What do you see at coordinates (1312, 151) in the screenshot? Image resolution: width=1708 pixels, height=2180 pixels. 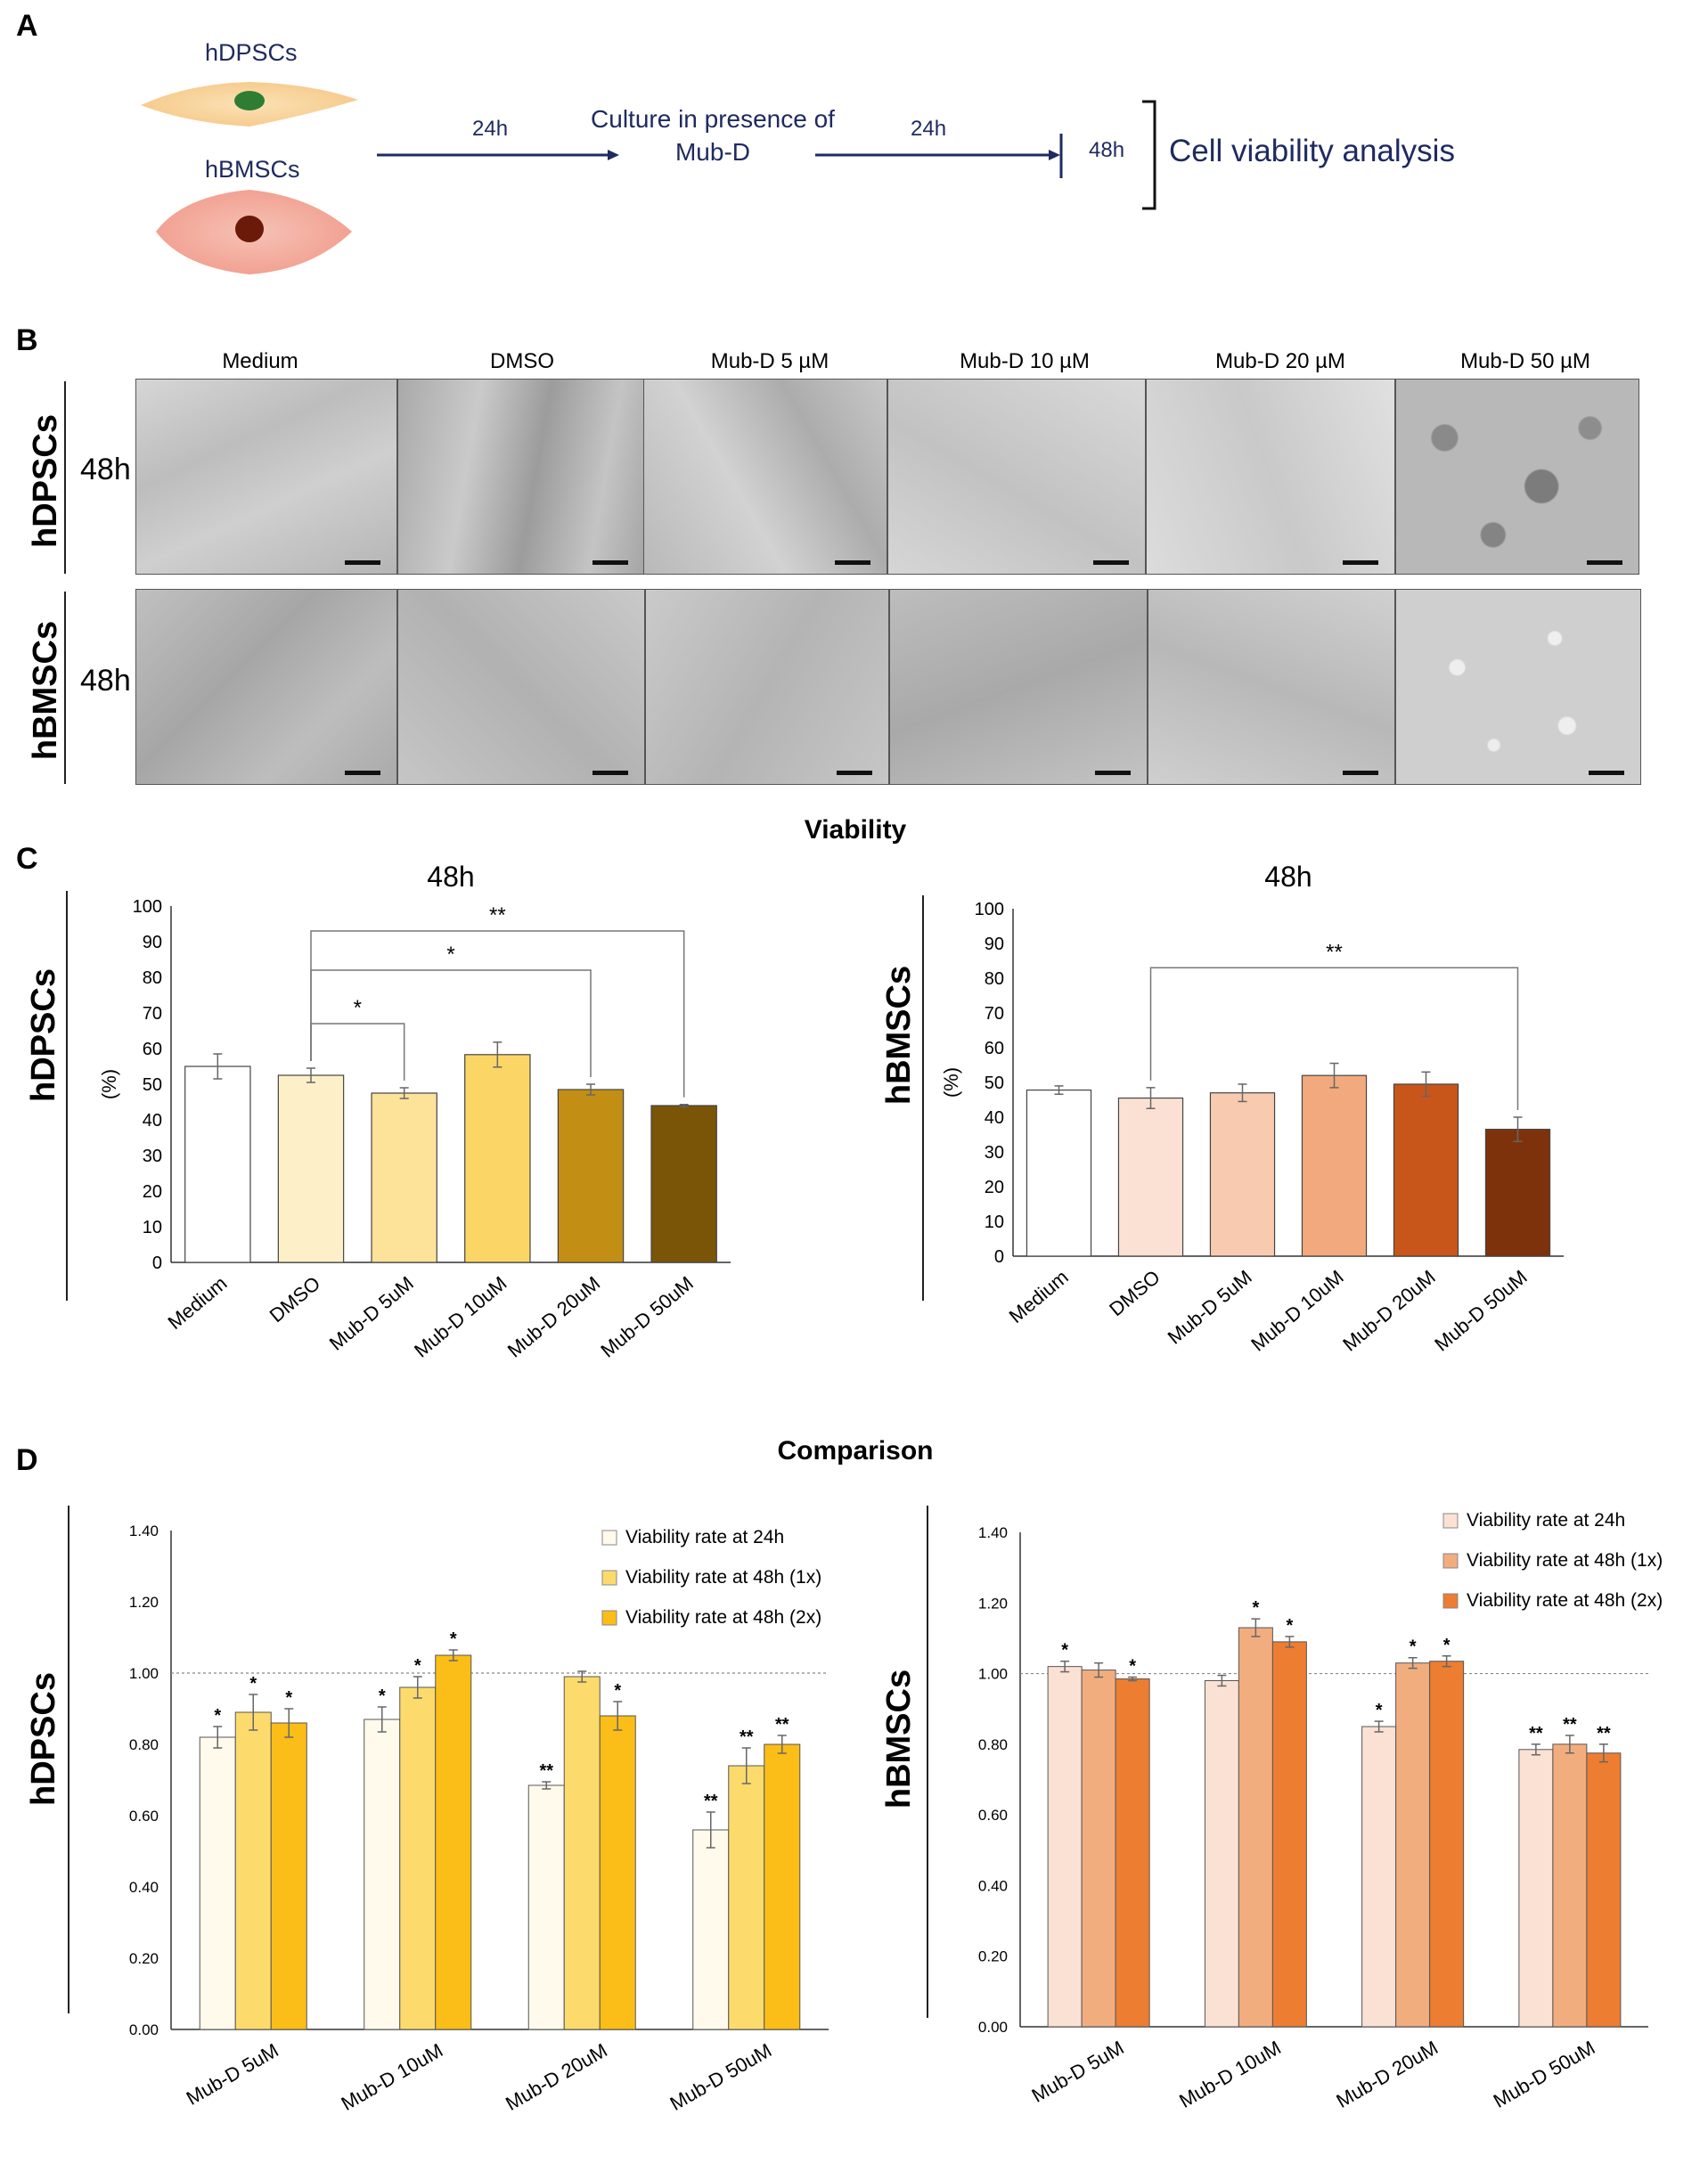 I see `outcome-label: Cell viability analysis` at bounding box center [1312, 151].